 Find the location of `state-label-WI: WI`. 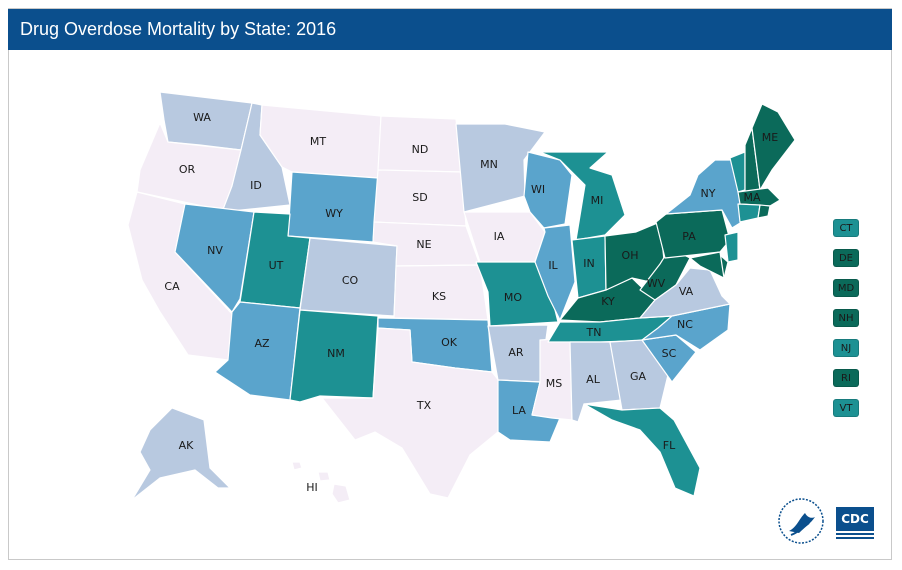

state-label-WI: WI is located at coordinates (538, 189).